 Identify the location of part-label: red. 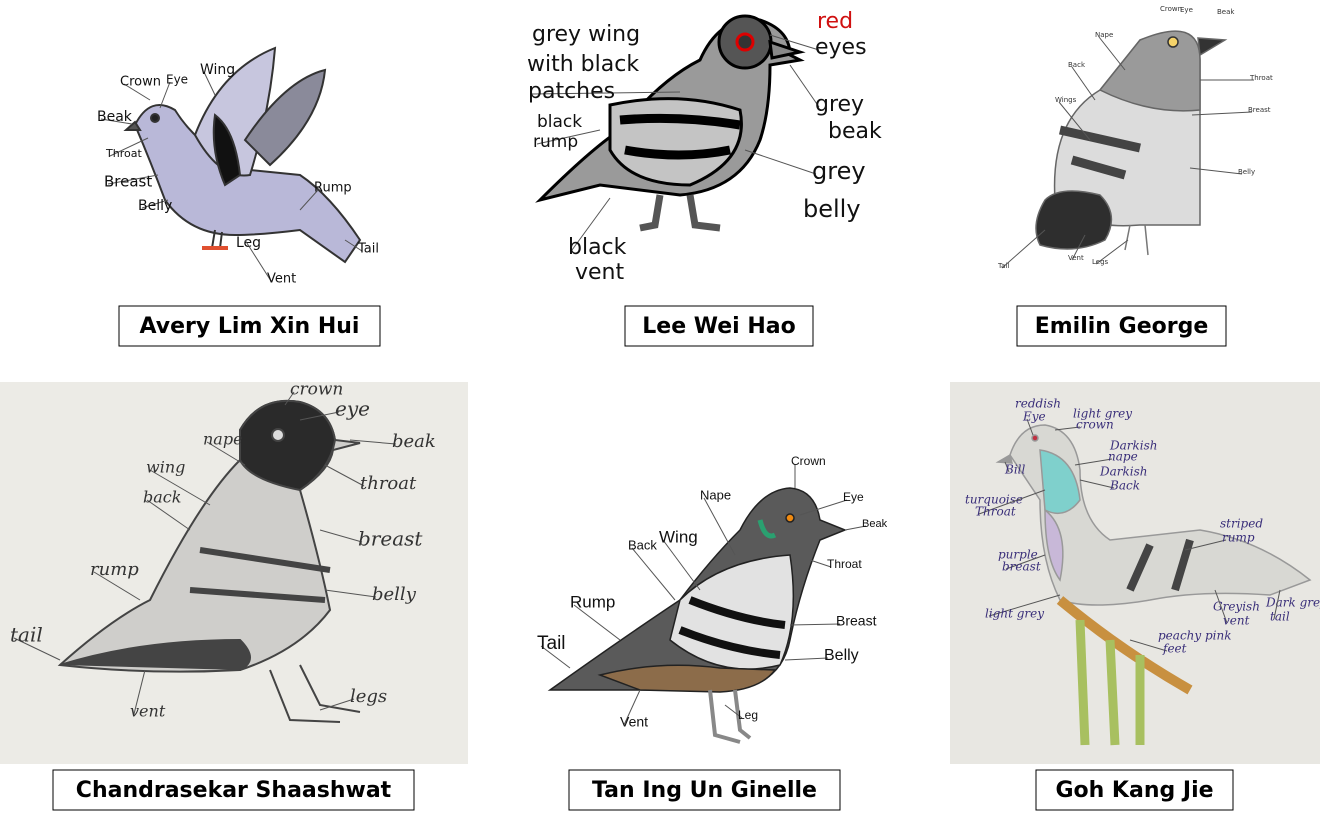
(835, 21).